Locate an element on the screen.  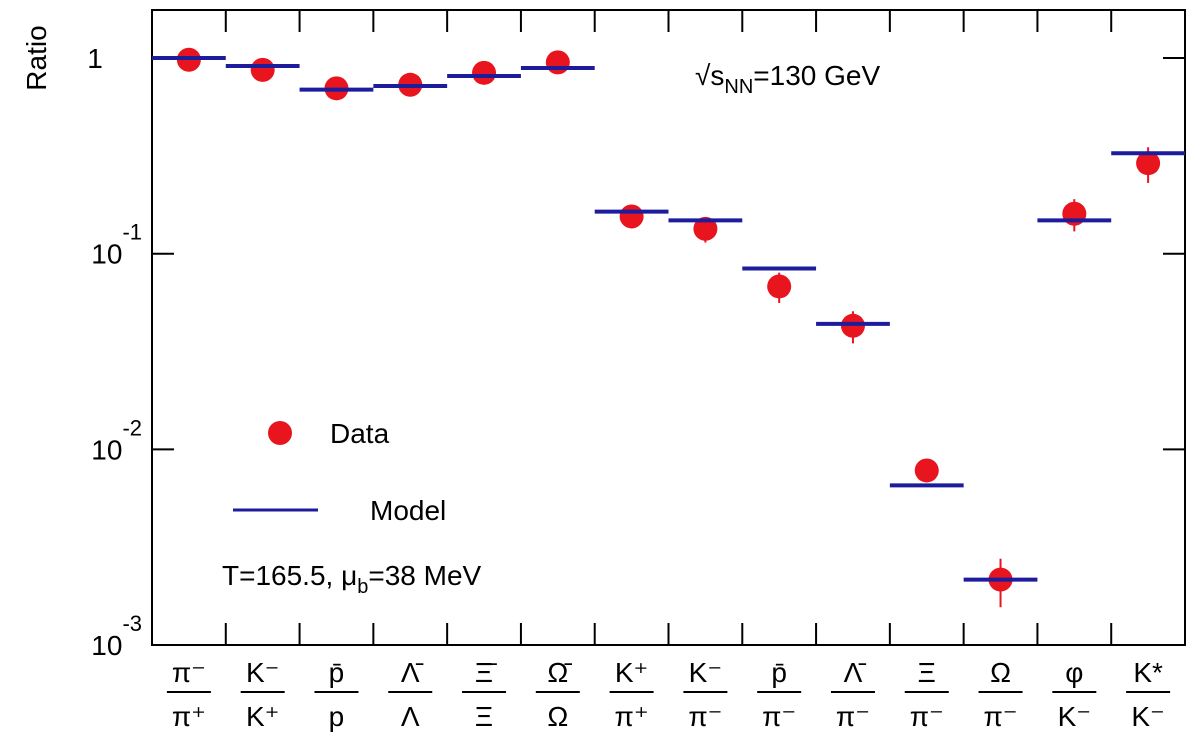
x-tick-numerator: Ω is located at coordinates (1000, 672).